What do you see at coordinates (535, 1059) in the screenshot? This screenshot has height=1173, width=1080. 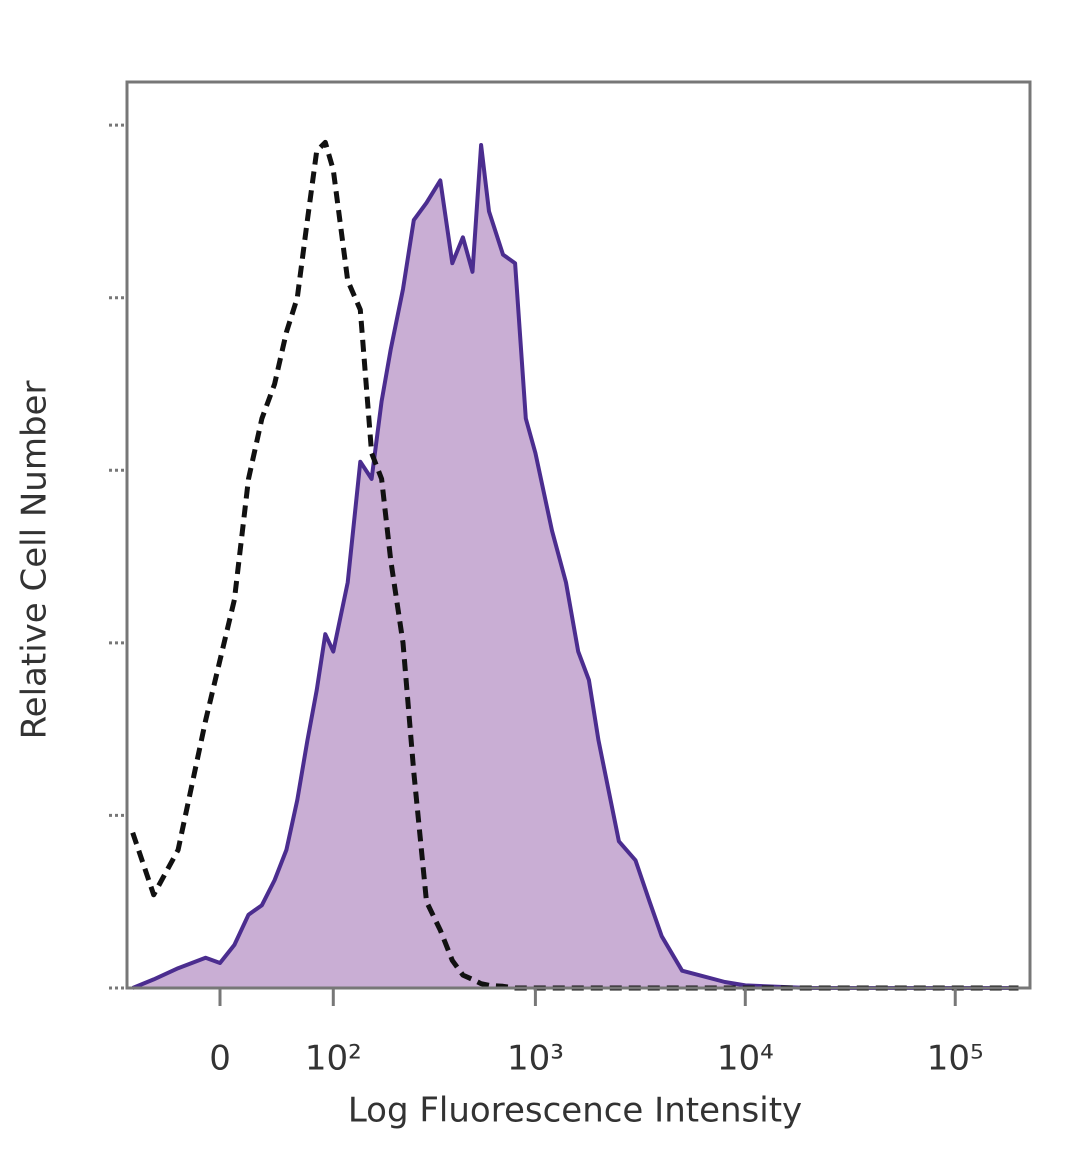 I see `x-tick-label: 10³` at bounding box center [535, 1059].